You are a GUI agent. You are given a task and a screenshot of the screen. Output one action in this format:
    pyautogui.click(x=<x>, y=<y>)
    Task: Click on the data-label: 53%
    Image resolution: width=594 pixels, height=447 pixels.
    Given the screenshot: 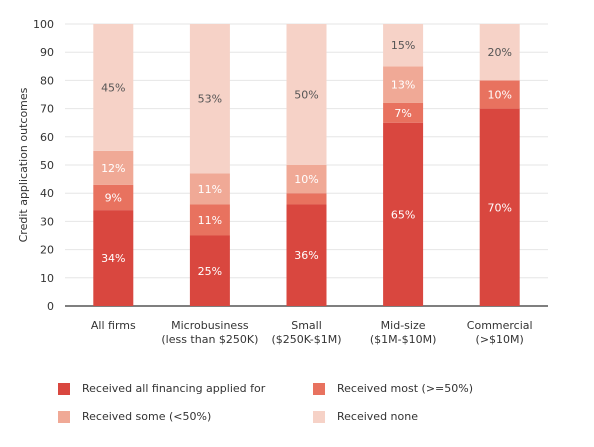 What is the action you would take?
    pyautogui.click(x=210, y=99)
    